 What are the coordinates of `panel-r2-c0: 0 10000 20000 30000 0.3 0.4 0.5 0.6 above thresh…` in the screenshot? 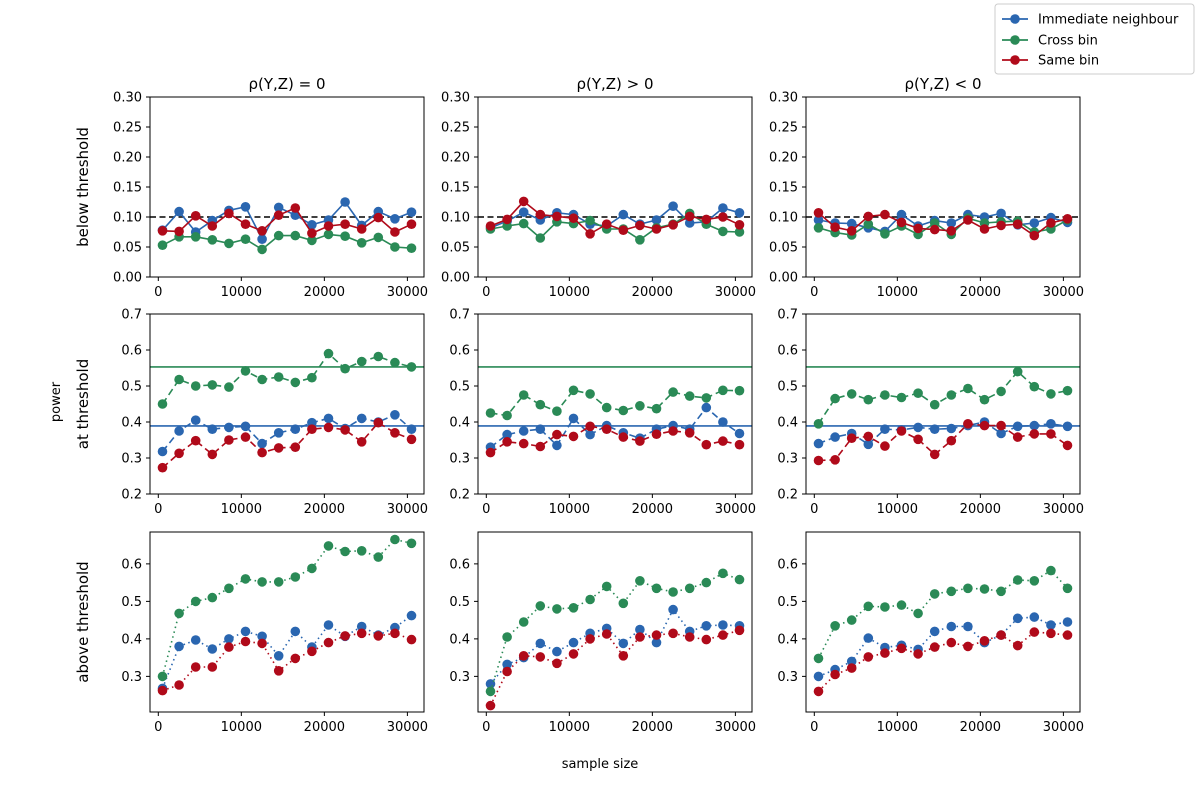 It's located at (251, 633).